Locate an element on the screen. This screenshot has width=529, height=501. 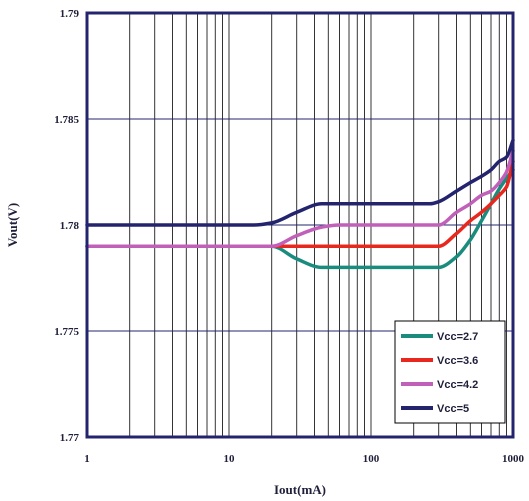
legend-label: Vcc=3.6 is located at coordinates (457, 361).